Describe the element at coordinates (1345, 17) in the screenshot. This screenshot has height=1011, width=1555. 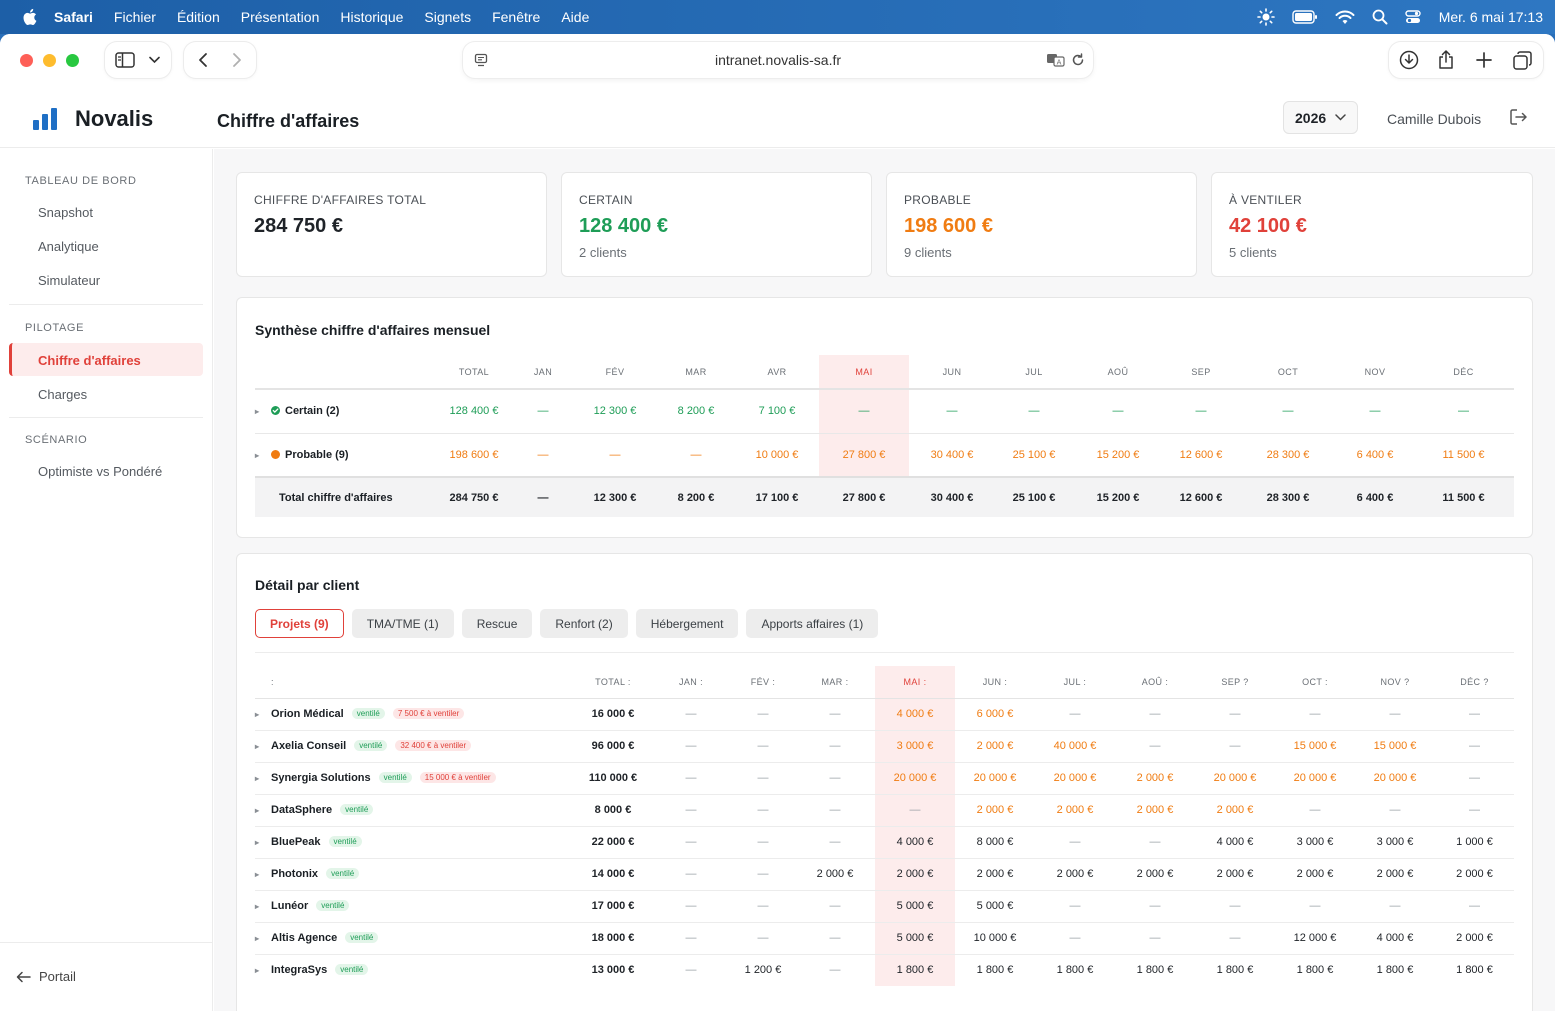
I see `wifi-icon` at that location.